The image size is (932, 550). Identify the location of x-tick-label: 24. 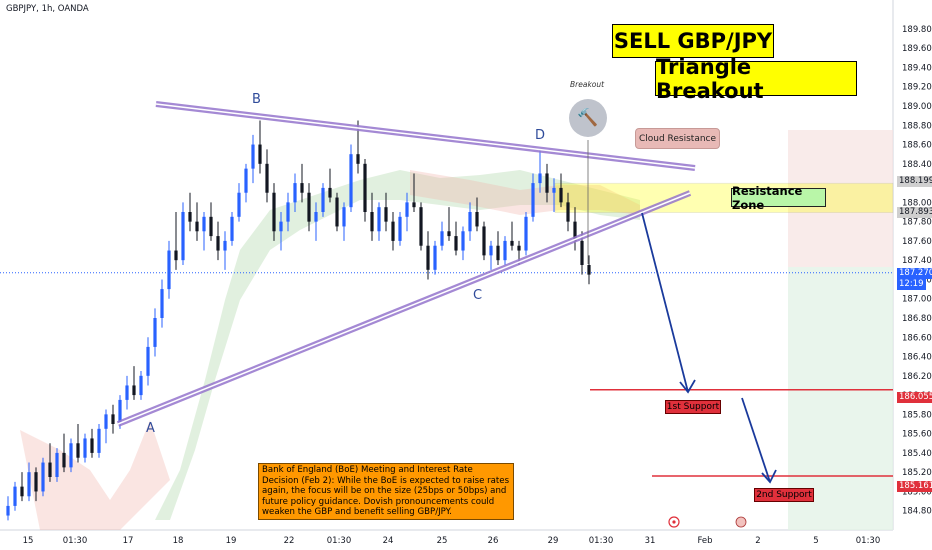
(388, 541).